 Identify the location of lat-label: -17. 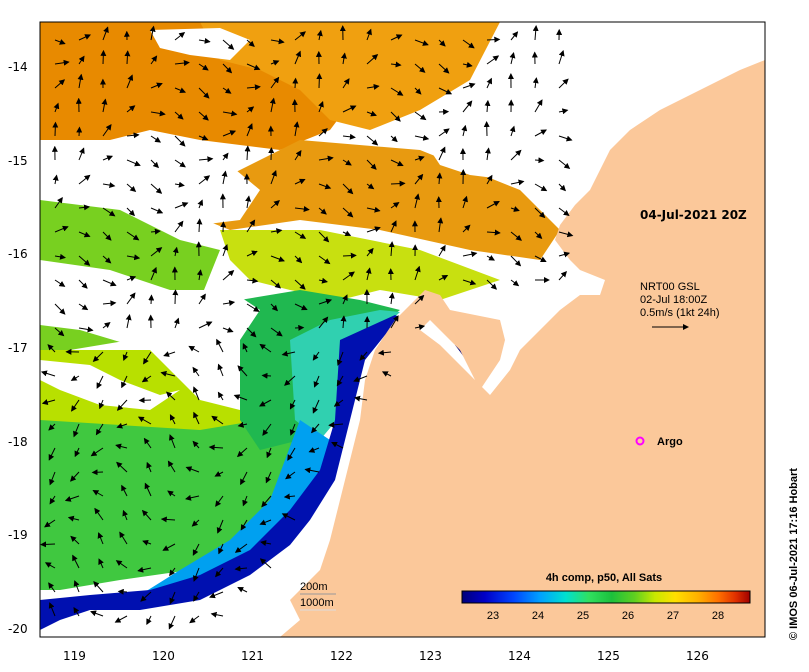
(18, 348).